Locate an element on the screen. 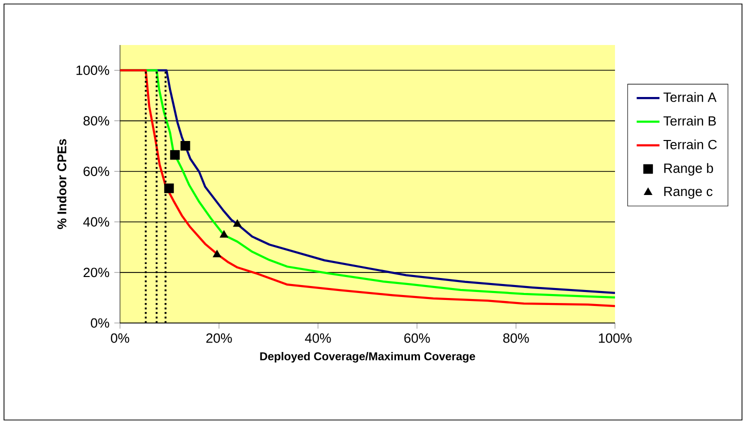 The width and height of the screenshot is (746, 424). y-tick-label: 20% is located at coordinates (97, 273).